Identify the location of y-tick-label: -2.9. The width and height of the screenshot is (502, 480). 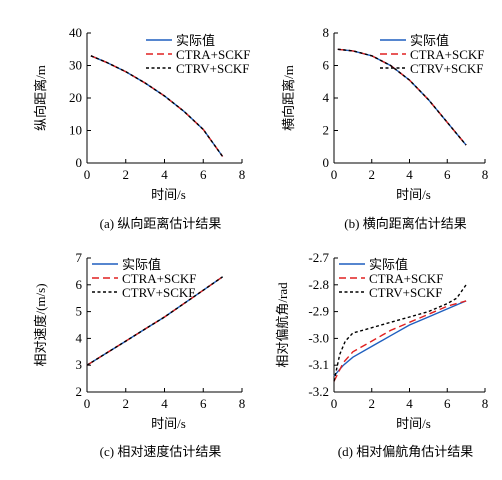
(318, 311).